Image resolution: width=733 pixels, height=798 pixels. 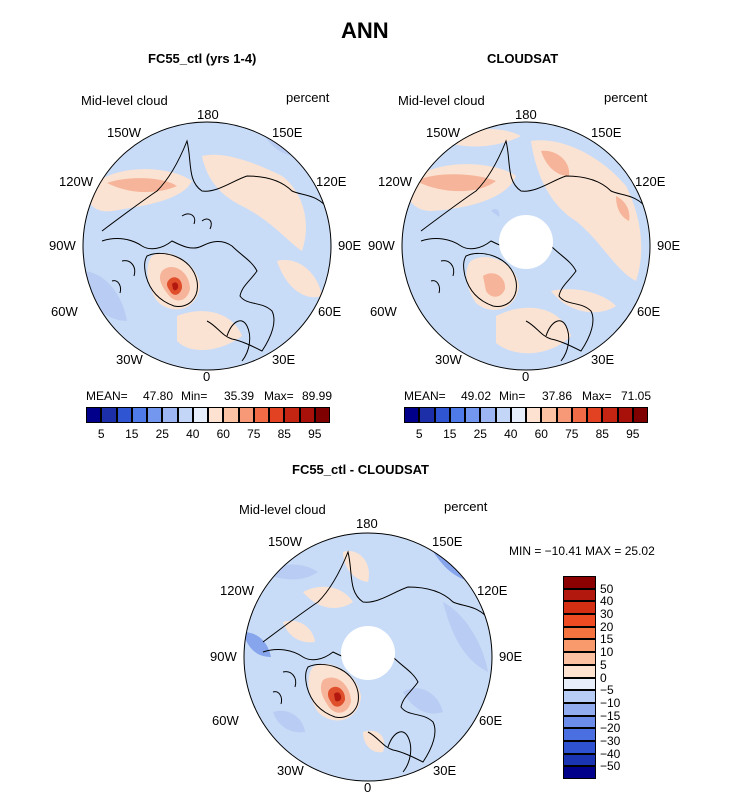 What do you see at coordinates (607, 588) in the screenshot?
I see `colorbar-tick-label: 50` at bounding box center [607, 588].